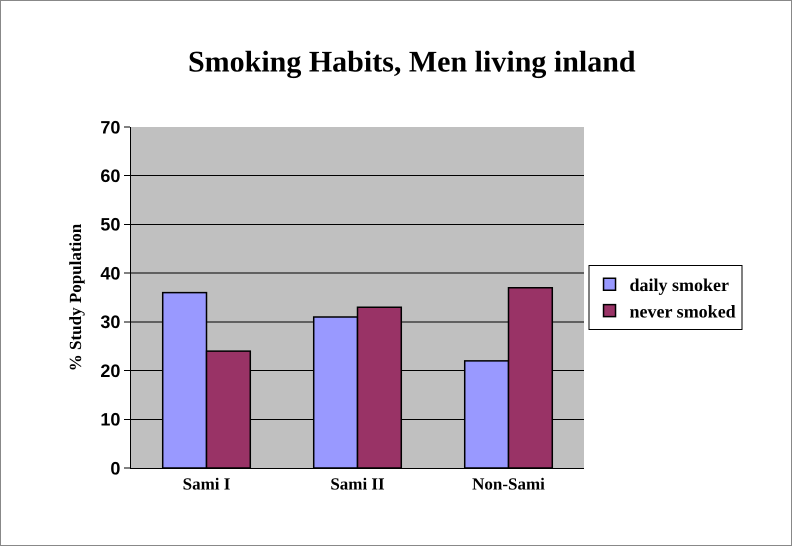 The height and width of the screenshot is (546, 792). I want to click on x-tick-label: Sami II, so click(358, 484).